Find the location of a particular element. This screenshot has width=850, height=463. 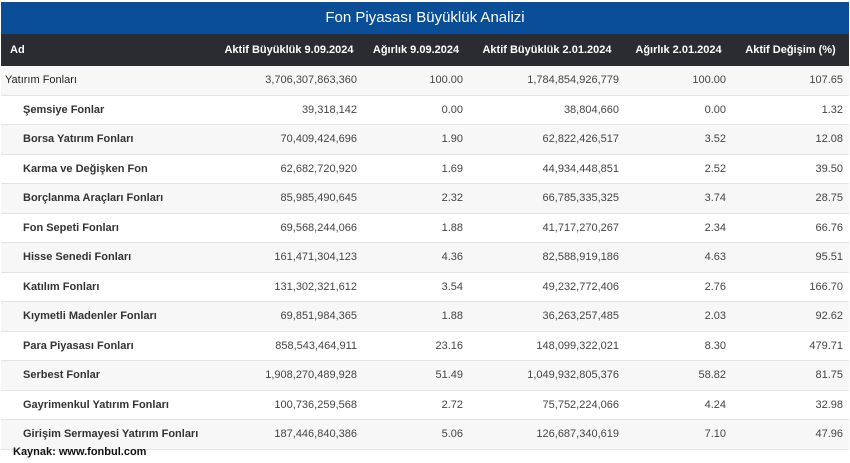

cell-value: 3,706,307,863,360 is located at coordinates (289, 81).